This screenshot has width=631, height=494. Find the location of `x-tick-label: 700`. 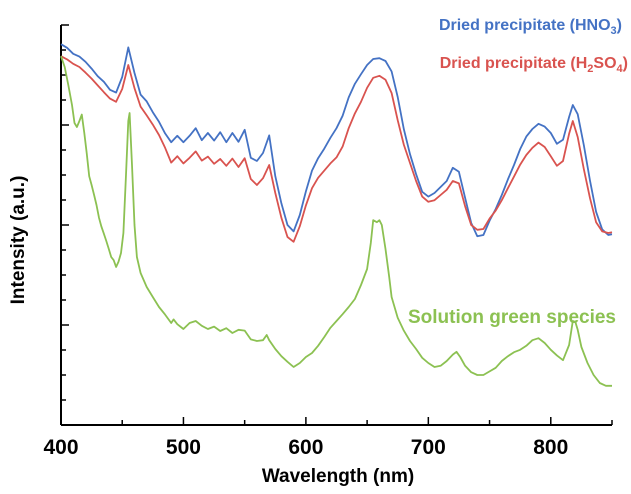

x-tick-label: 700 is located at coordinates (428, 447).